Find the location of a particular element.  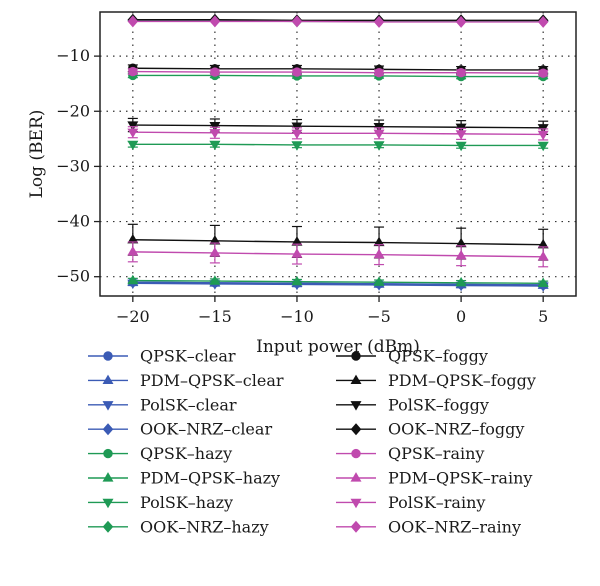

x-tick-label: −10 is located at coordinates (297, 316).